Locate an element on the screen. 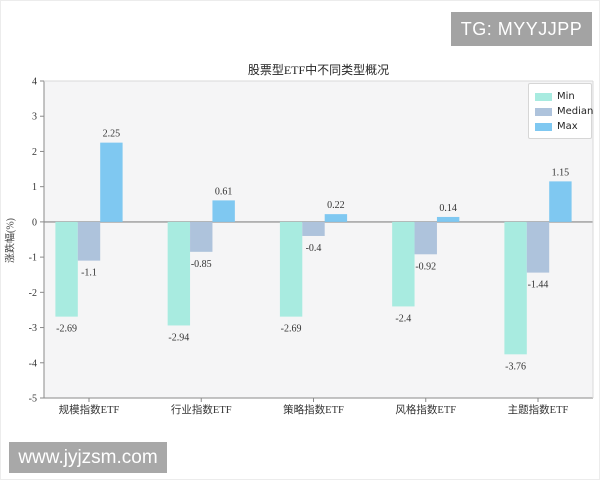 This screenshot has height=480, width=600. legend-item: Median is located at coordinates (564, 111).